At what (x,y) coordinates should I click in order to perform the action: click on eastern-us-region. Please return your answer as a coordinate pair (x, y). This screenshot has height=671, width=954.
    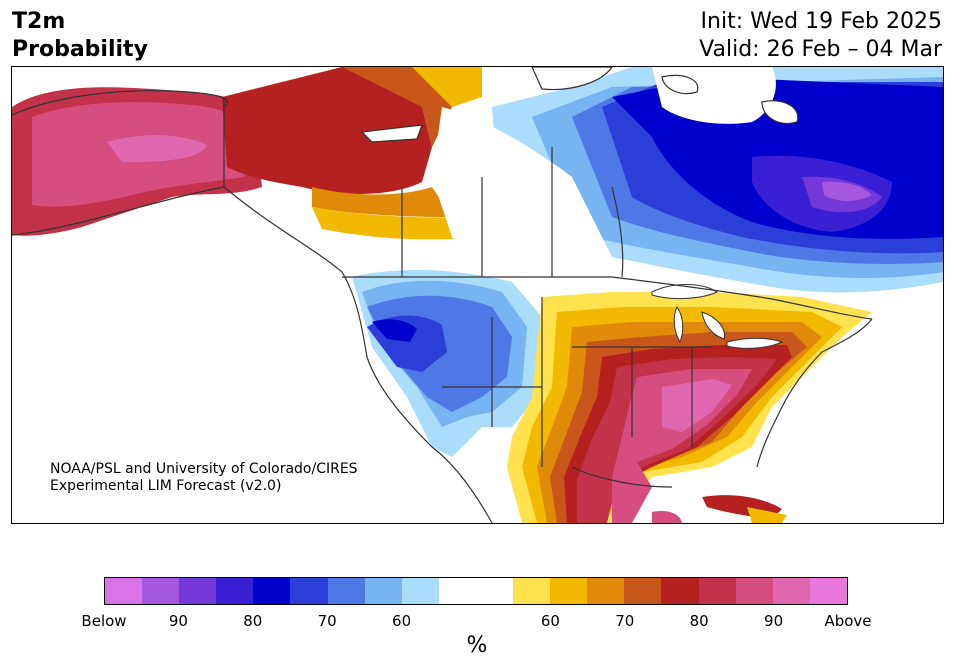
    Looking at the image, I should click on (689, 407).